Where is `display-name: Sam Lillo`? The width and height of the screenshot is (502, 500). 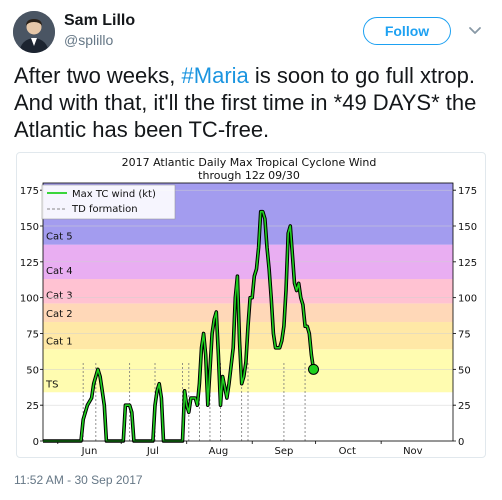 display-name: Sam Lillo is located at coordinates (100, 20).